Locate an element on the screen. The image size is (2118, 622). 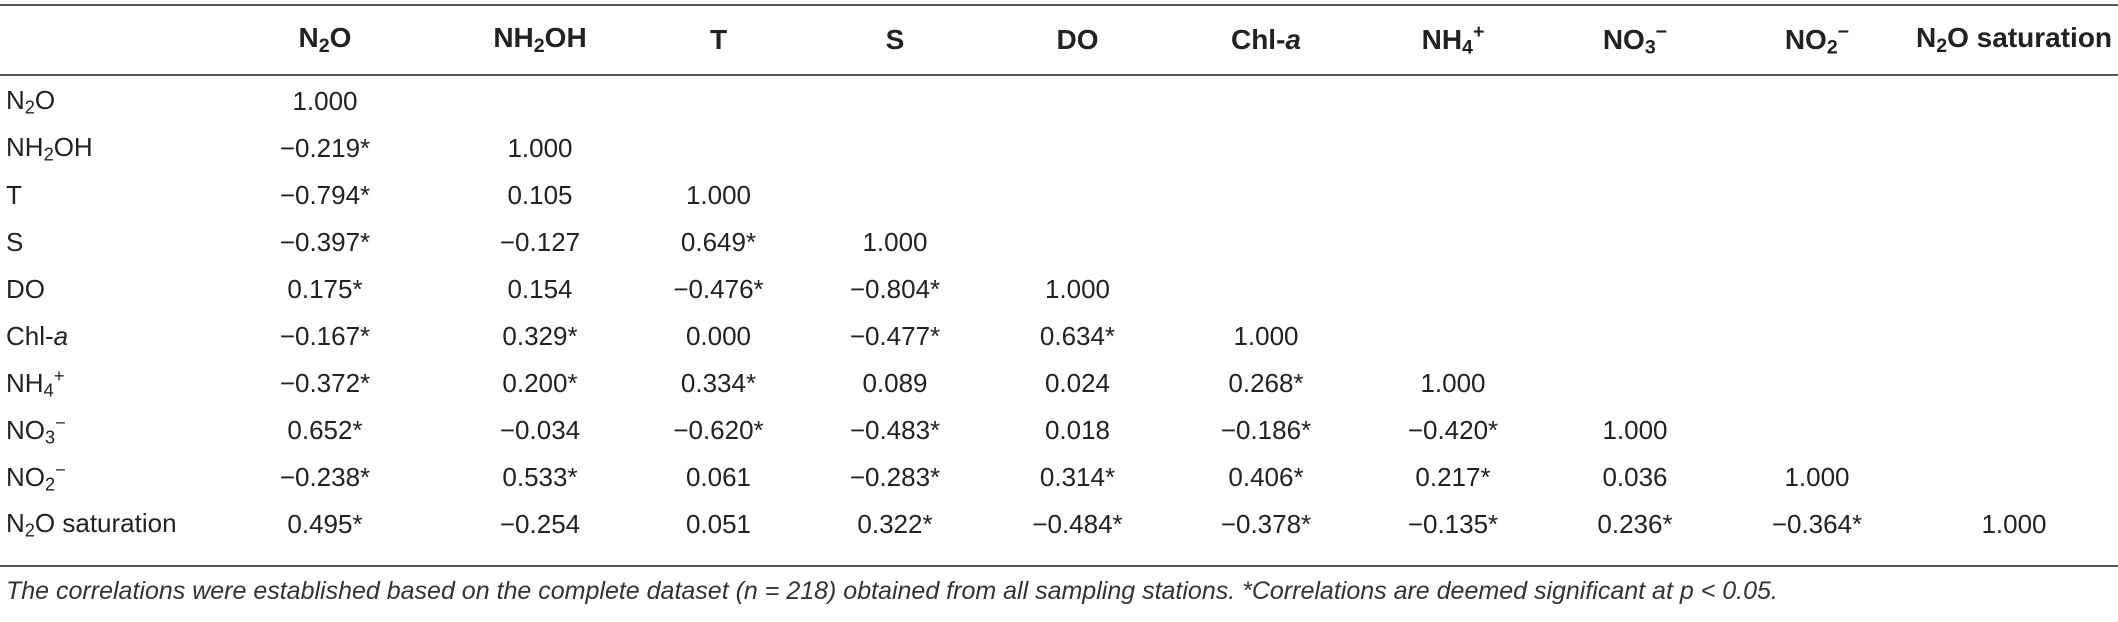
header-corner-cell is located at coordinates (100, 40).